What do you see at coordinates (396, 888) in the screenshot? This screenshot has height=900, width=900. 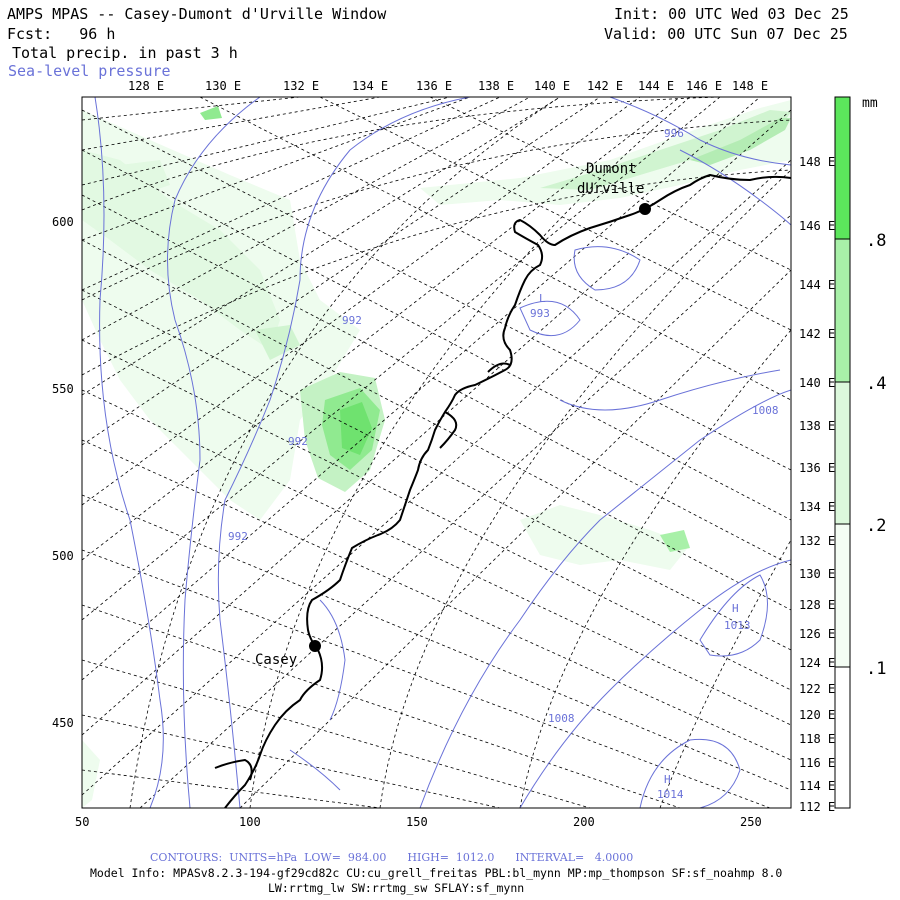 I see `model-info-line2: LW:rrtmg_lw SW:rrtmg_sw SFLAY:sf_mynn` at bounding box center [396, 888].